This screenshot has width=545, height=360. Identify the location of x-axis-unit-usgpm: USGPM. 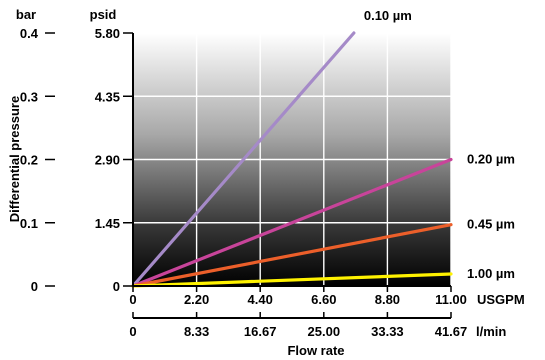
(501, 299).